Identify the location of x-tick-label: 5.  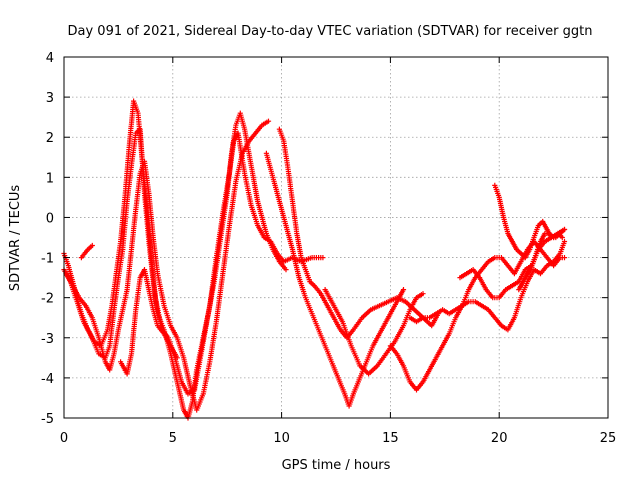
(173, 438).